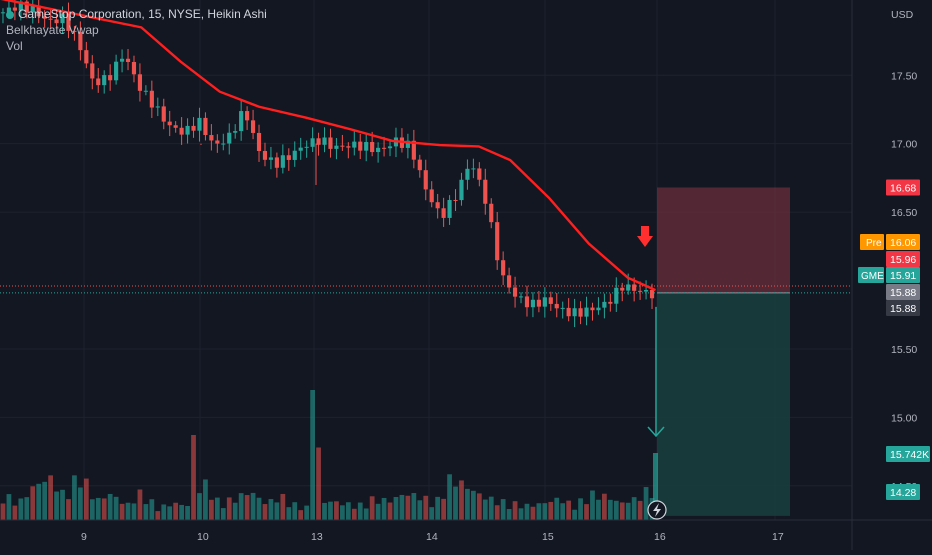 The image size is (932, 555). I want to click on red-line-price-tag-bg, so click(903, 259).